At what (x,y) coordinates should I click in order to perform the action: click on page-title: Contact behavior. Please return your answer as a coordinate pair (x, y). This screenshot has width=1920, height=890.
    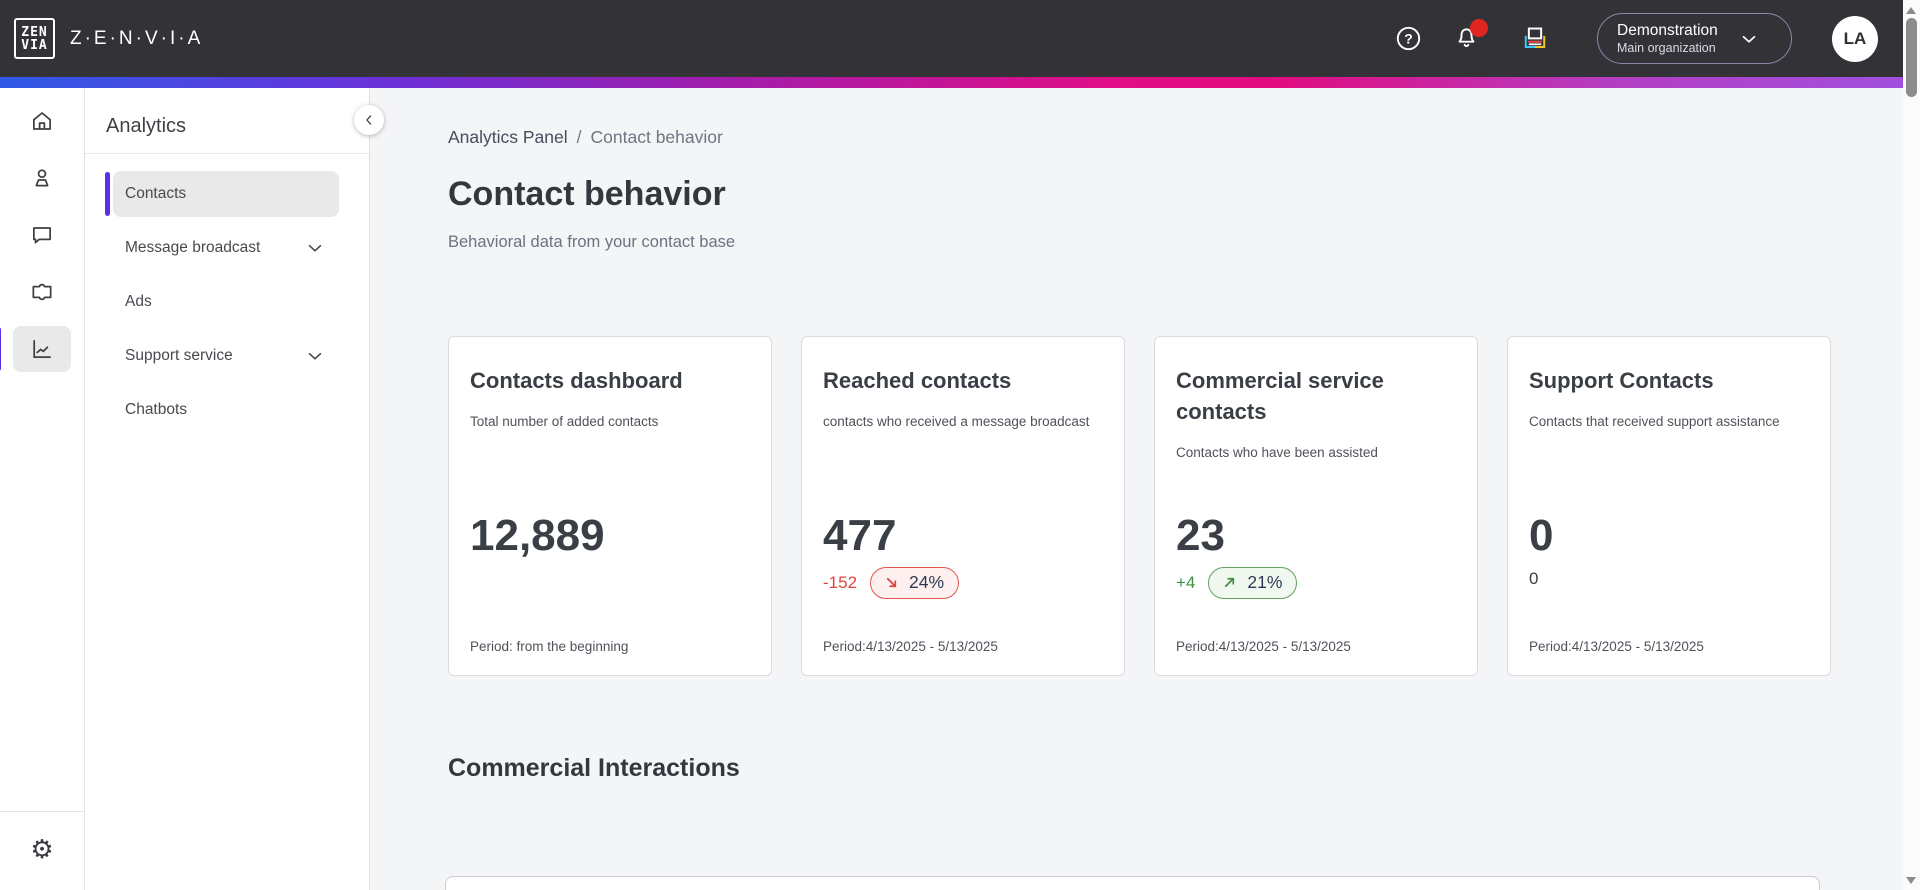
    Looking at the image, I should click on (587, 194).